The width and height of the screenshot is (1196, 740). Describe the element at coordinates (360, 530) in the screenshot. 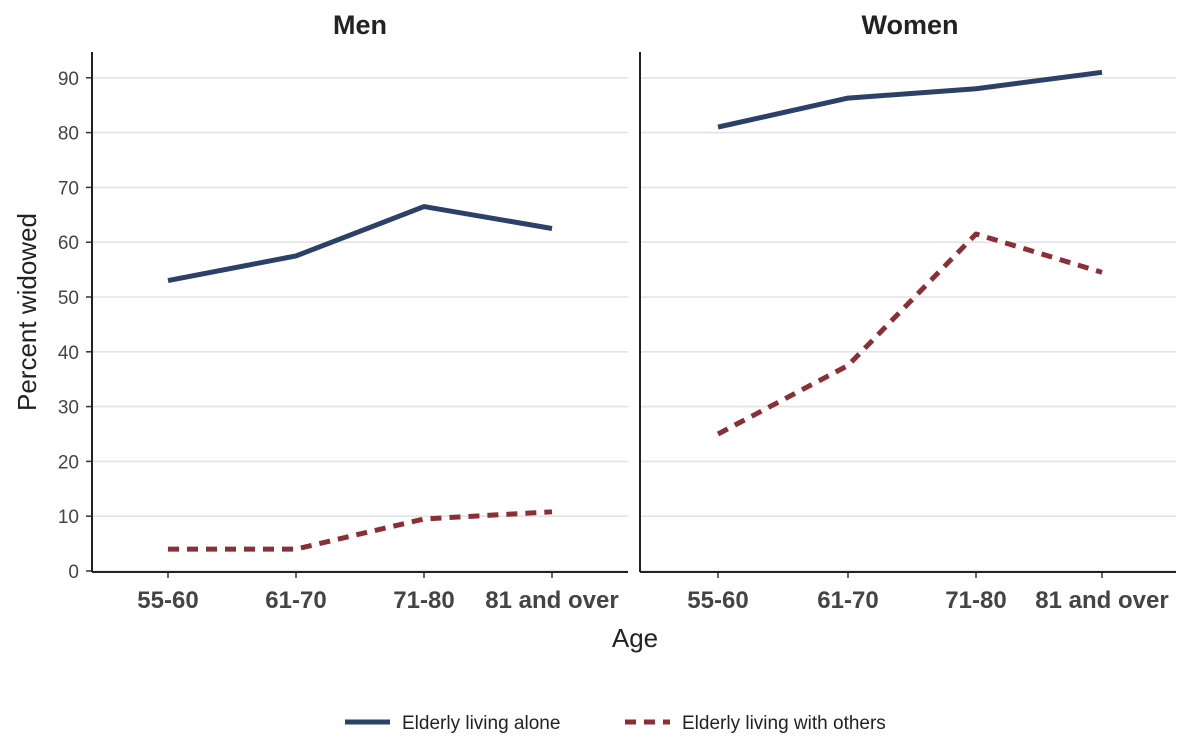

I see `series-line-others-men` at that location.